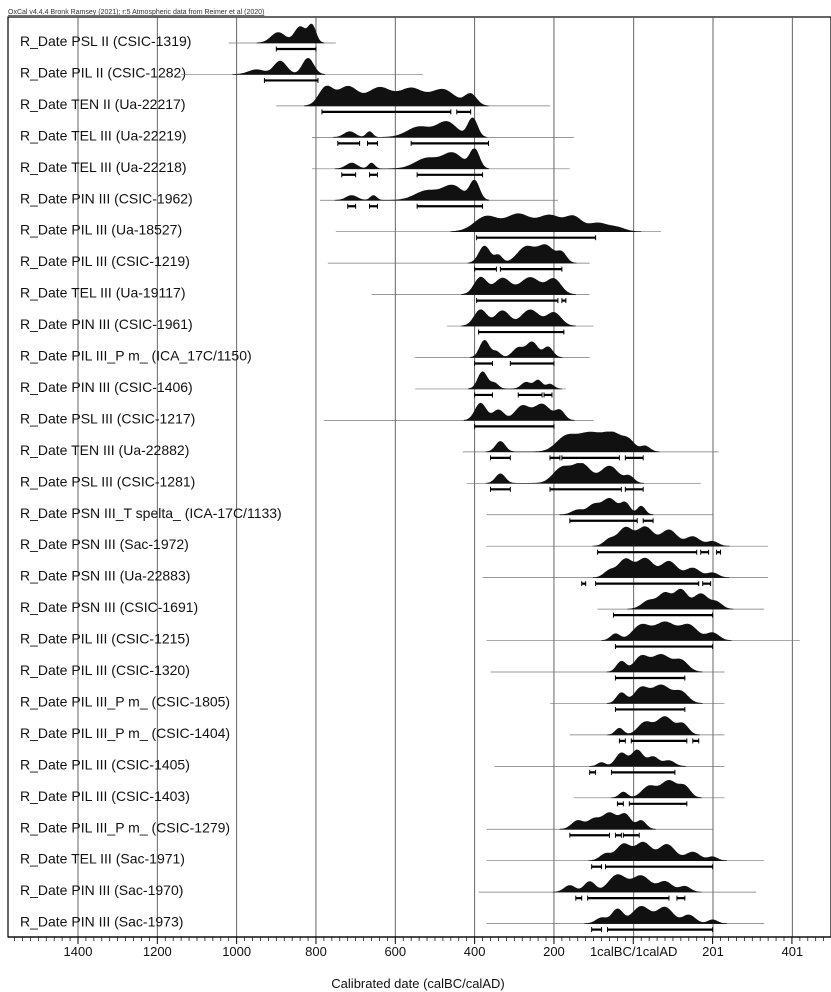  What do you see at coordinates (305, 290) in the screenshot?
I see `date-row: R_Date TEL III (Ua-19117)` at bounding box center [305, 290].